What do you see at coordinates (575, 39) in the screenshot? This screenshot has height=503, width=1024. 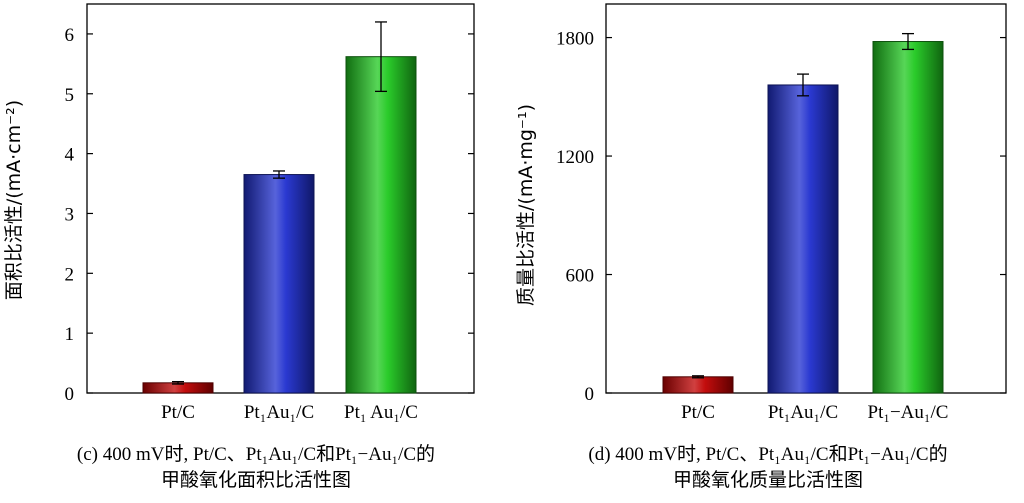 I see `y-tick-label: 1800` at bounding box center [575, 39].